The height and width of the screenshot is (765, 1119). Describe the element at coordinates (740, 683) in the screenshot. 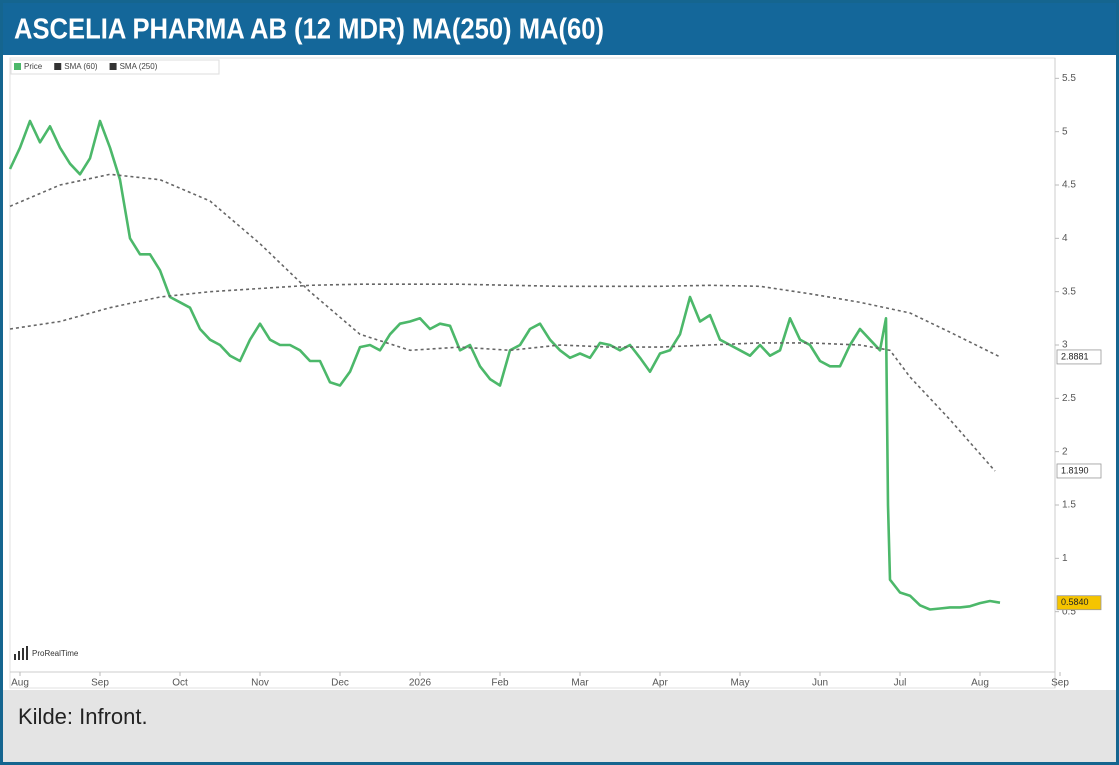

I see `x-tick-label: May` at that location.